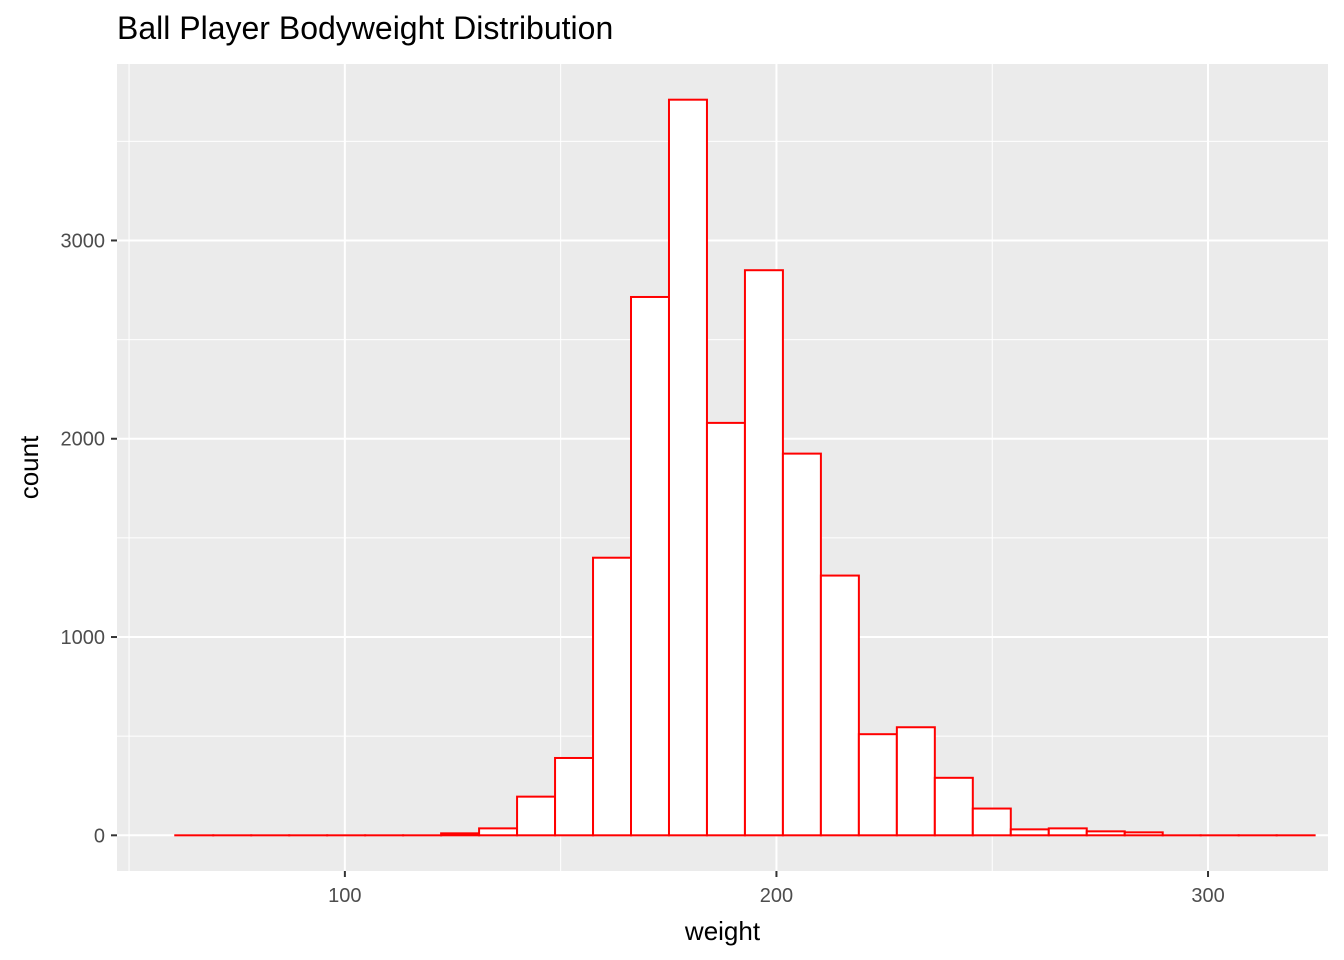 Image resolution: width=1344 pixels, height=960 pixels. I want to click on x-tick-label: 200, so click(776, 896).